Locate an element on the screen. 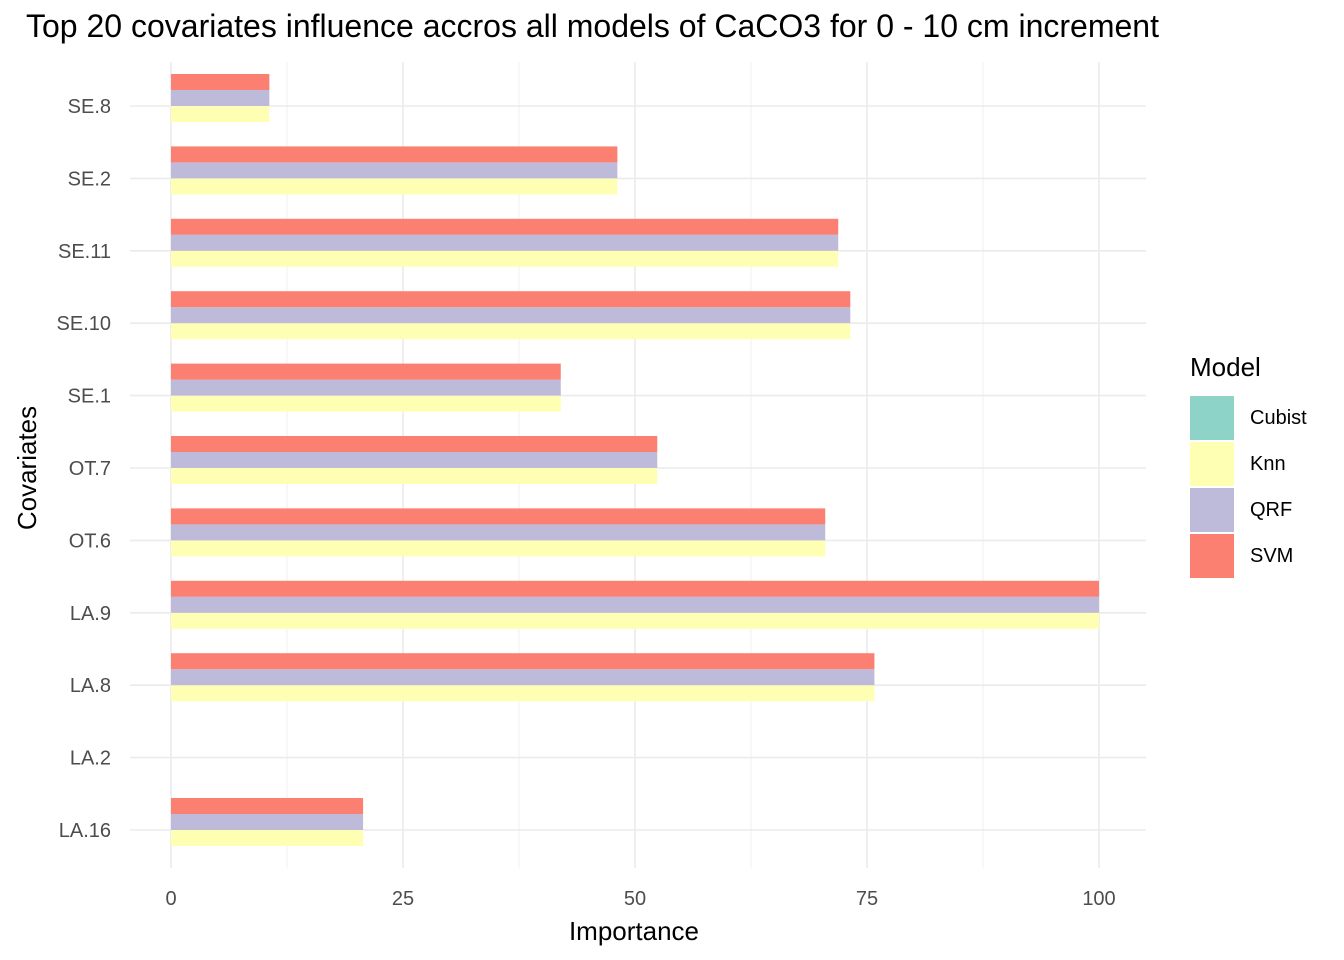 Image resolution: width=1344 pixels, height=960 pixels. y-tick-label: OT.6 is located at coordinates (90, 541).